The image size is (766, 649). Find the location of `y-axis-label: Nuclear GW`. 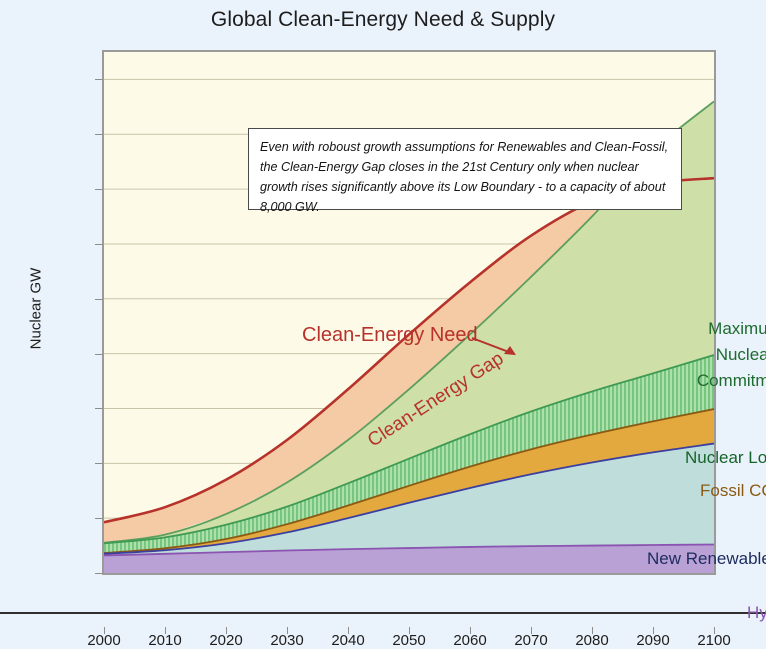

y-axis-label: Nuclear GW is located at coordinates (36, 308).